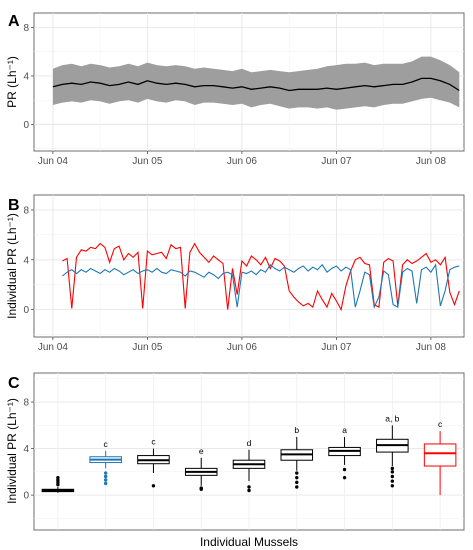 The width and height of the screenshot is (473, 550). I want to click on box-1: *, so click(58, 484).